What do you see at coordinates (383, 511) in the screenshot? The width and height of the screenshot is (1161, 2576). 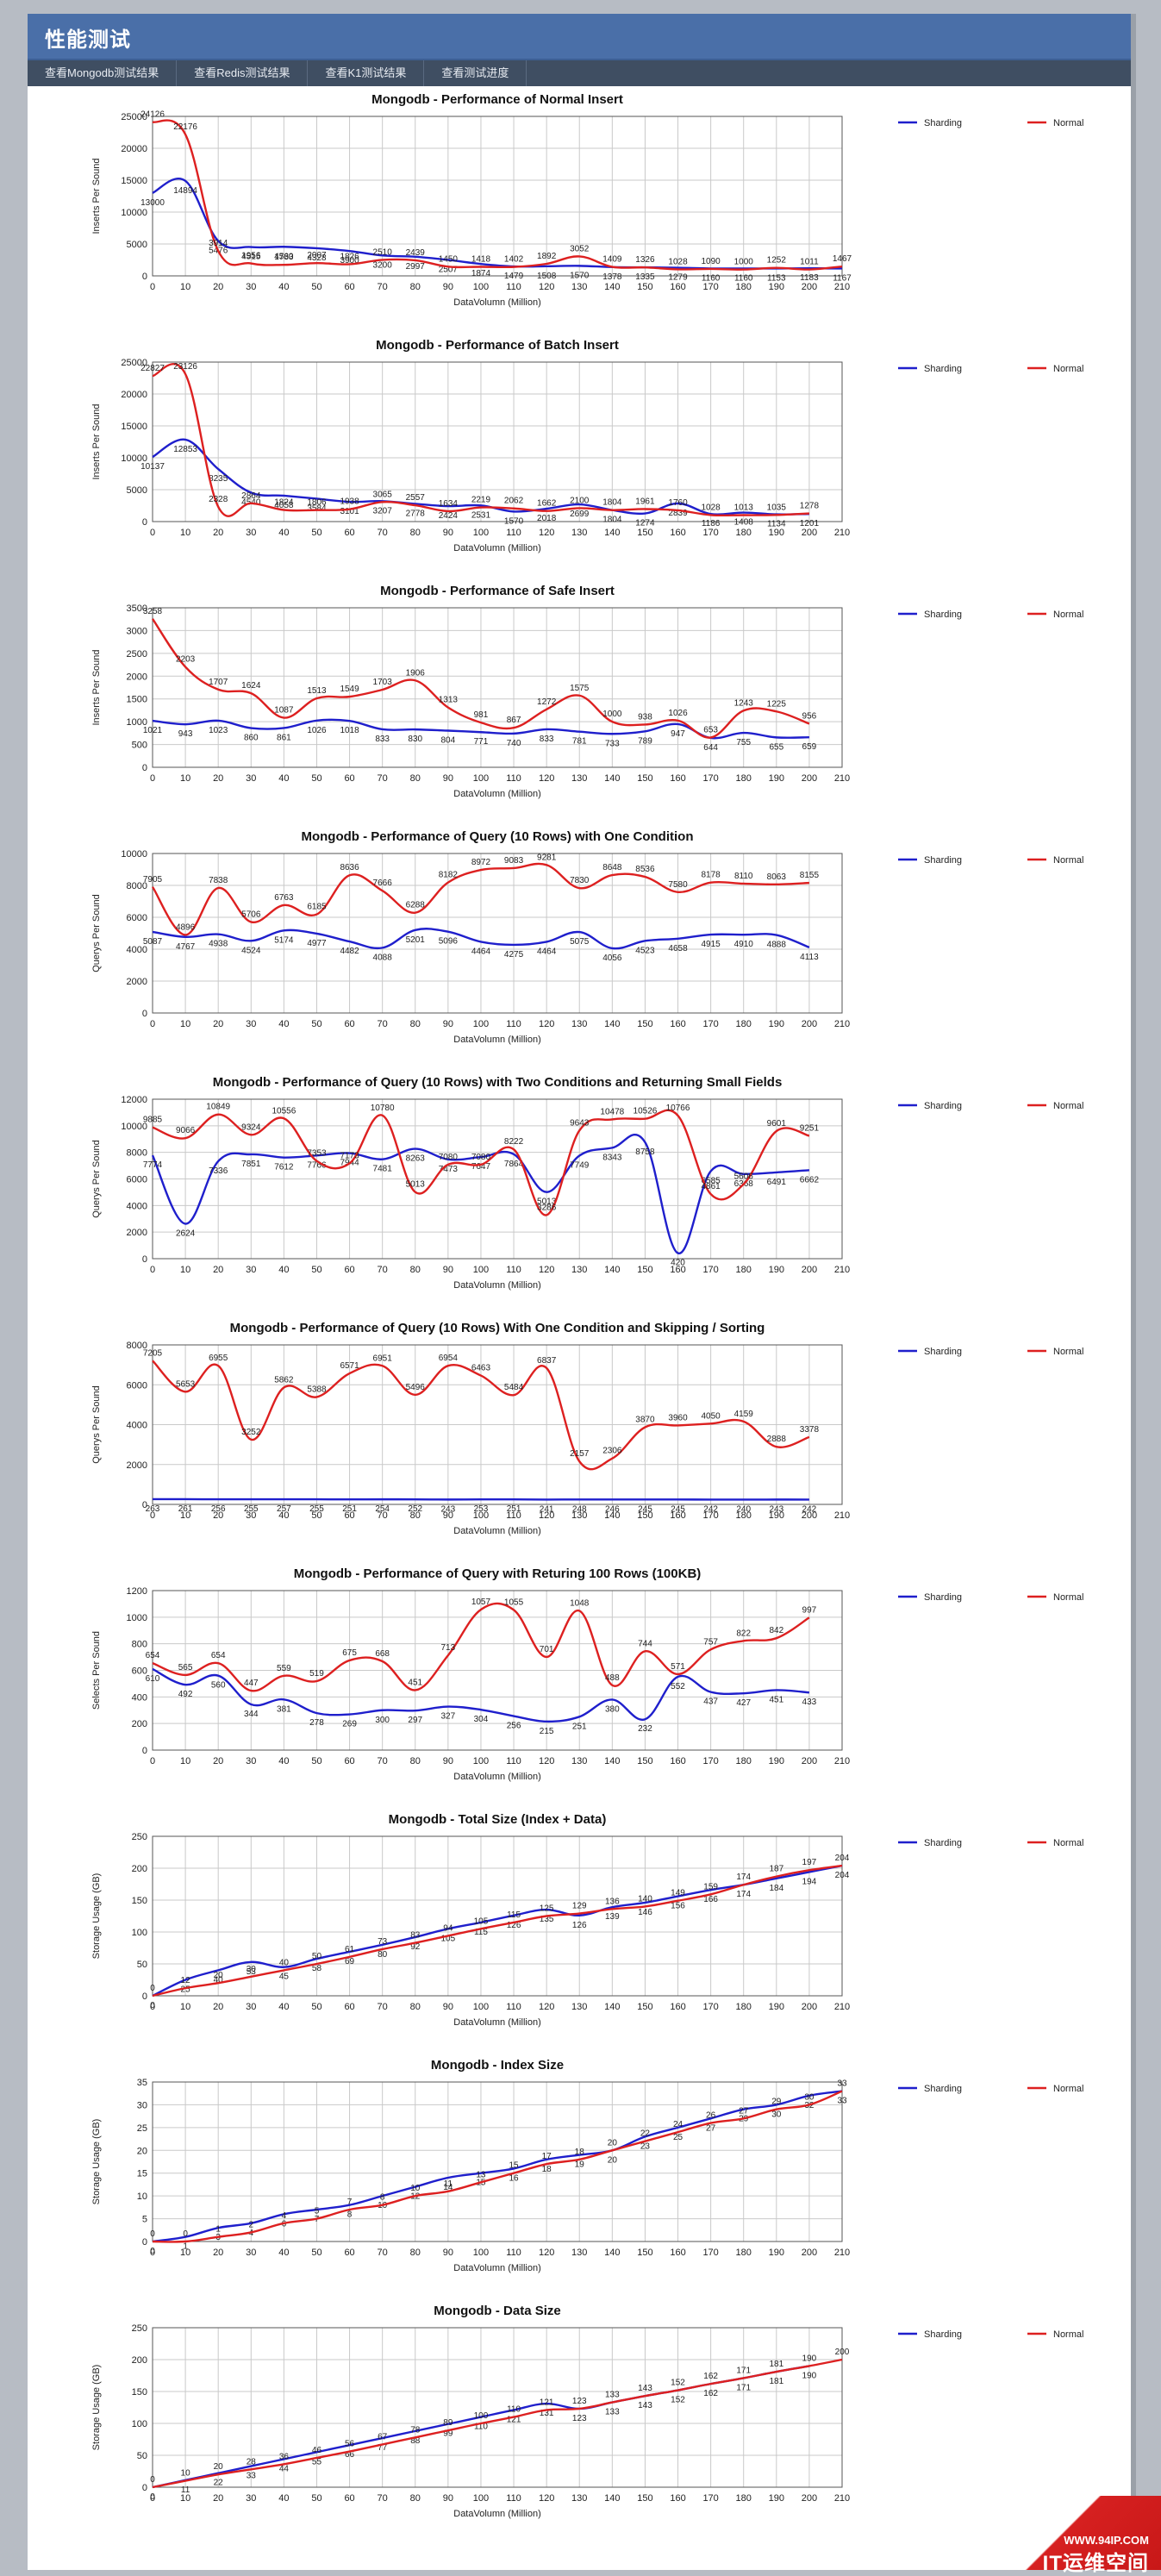 I see `data-label: 3207` at bounding box center [383, 511].